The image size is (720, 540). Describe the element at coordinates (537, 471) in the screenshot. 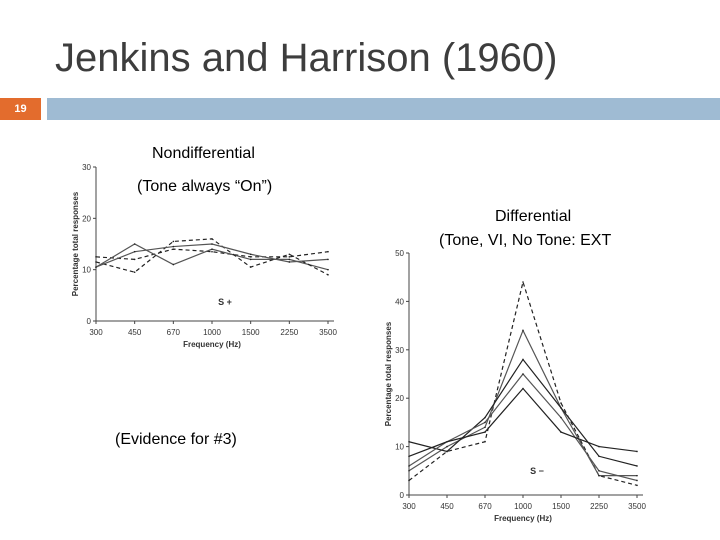

I see `chart-annotation: S −` at that location.